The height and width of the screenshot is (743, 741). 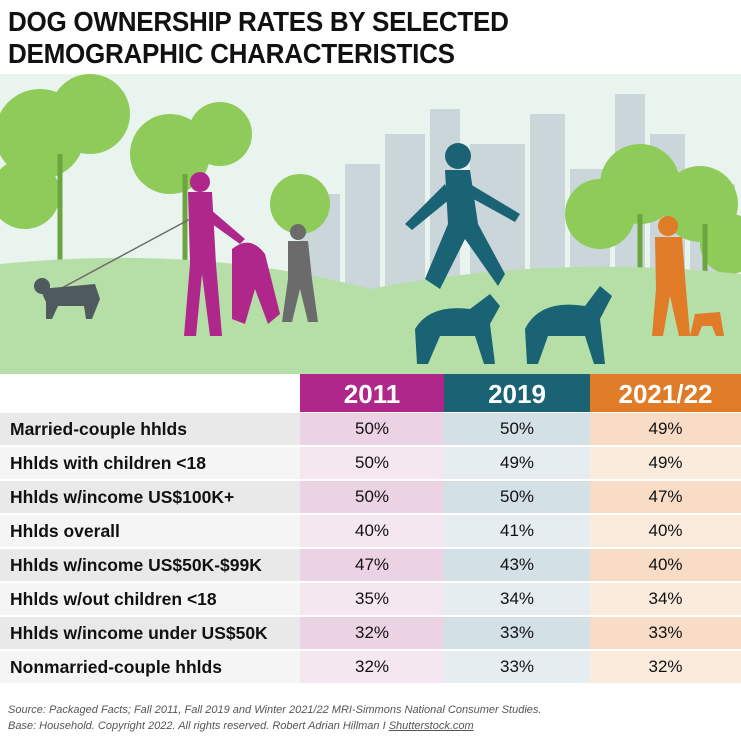 What do you see at coordinates (665, 599) in the screenshot?
I see `value-cell-2021-22: 34%` at bounding box center [665, 599].